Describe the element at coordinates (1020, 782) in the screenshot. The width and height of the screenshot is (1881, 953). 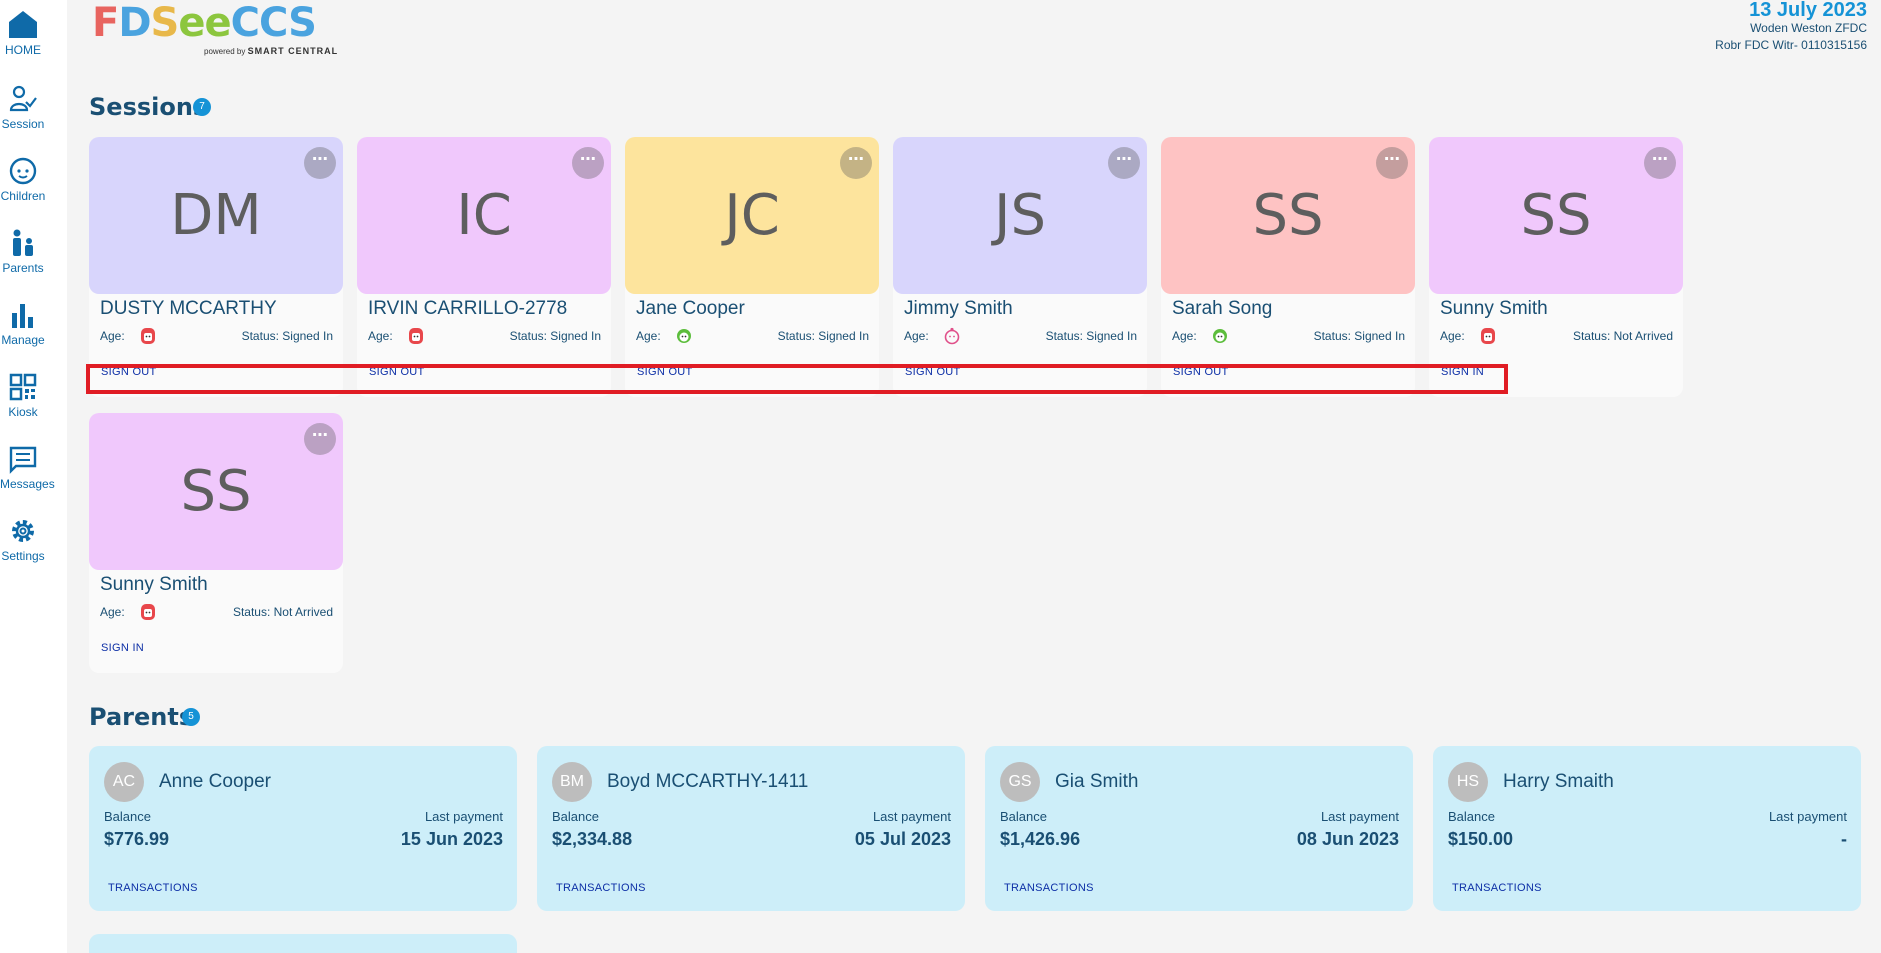
I see `parent-avatar: GS` at that location.